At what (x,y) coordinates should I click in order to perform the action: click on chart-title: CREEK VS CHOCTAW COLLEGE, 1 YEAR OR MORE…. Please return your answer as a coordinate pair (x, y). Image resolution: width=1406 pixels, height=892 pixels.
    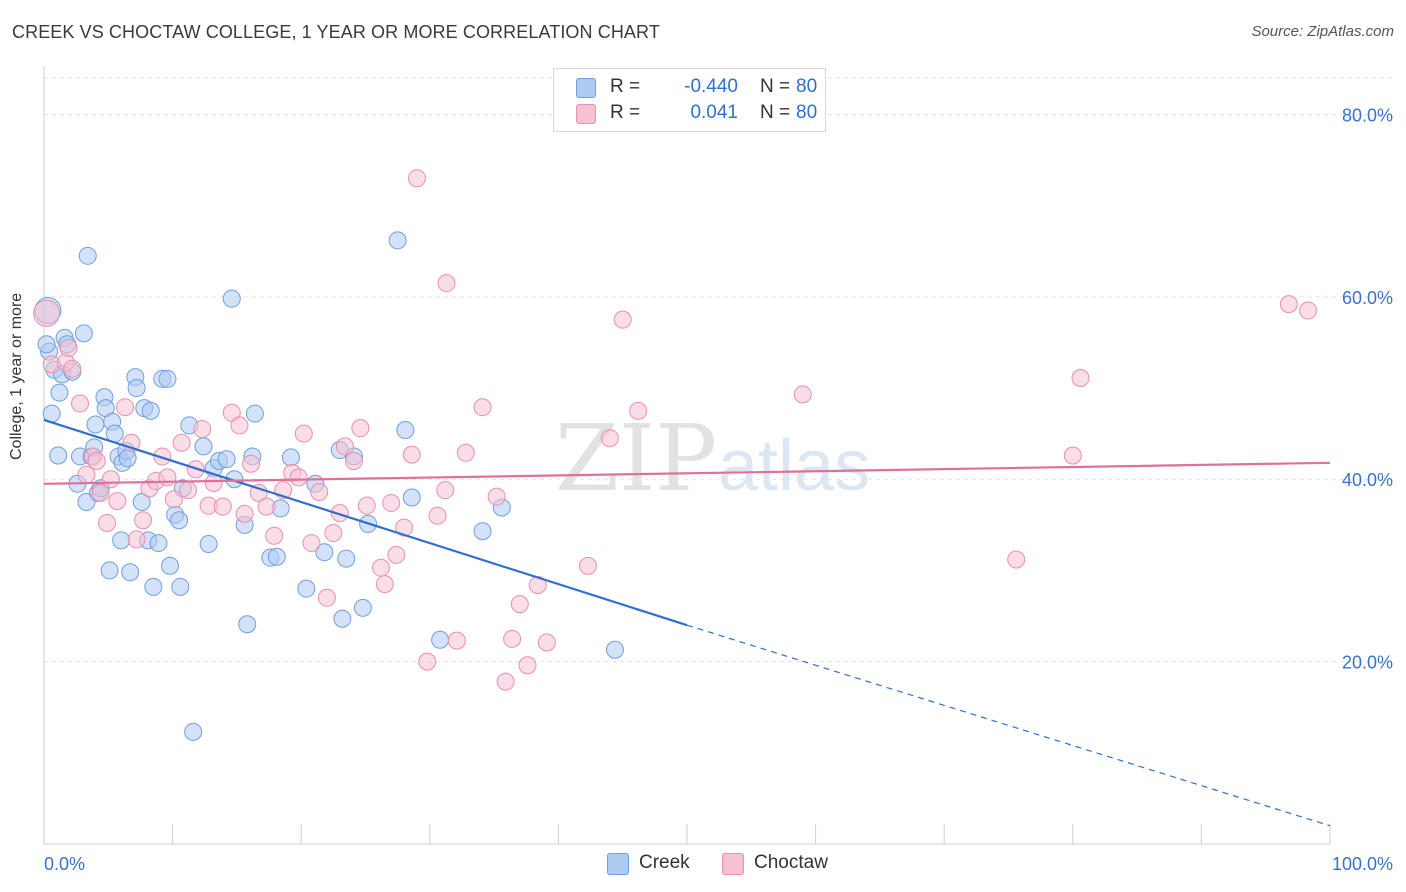
    Looking at the image, I should click on (336, 32).